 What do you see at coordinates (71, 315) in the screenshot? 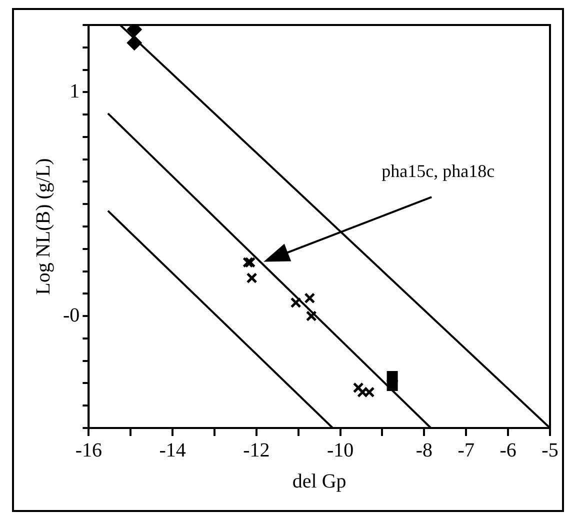
I see `y-tick-label: -0` at bounding box center [71, 315].